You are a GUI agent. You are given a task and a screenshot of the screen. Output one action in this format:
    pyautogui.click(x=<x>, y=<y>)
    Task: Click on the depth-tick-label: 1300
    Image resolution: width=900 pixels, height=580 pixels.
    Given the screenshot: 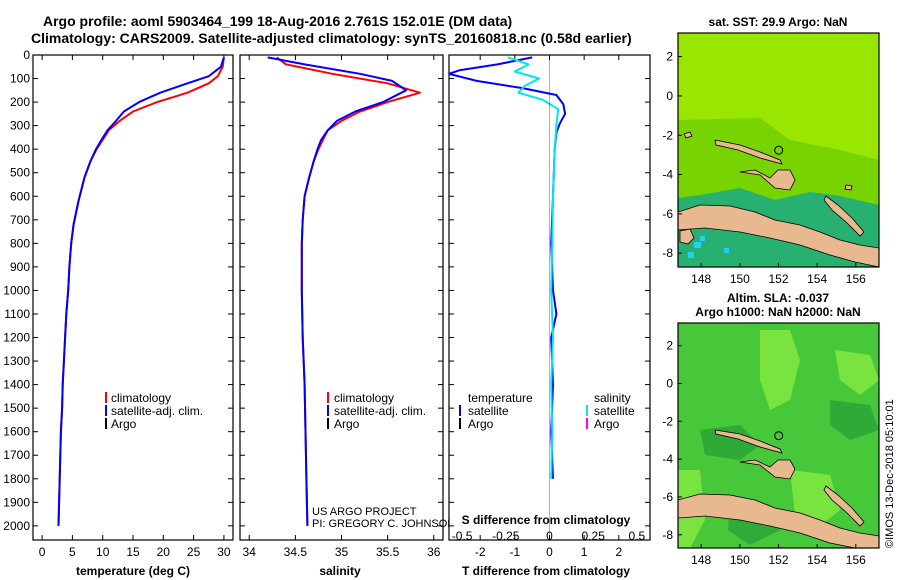 What is the action you would take?
    pyautogui.click(x=16, y=361)
    